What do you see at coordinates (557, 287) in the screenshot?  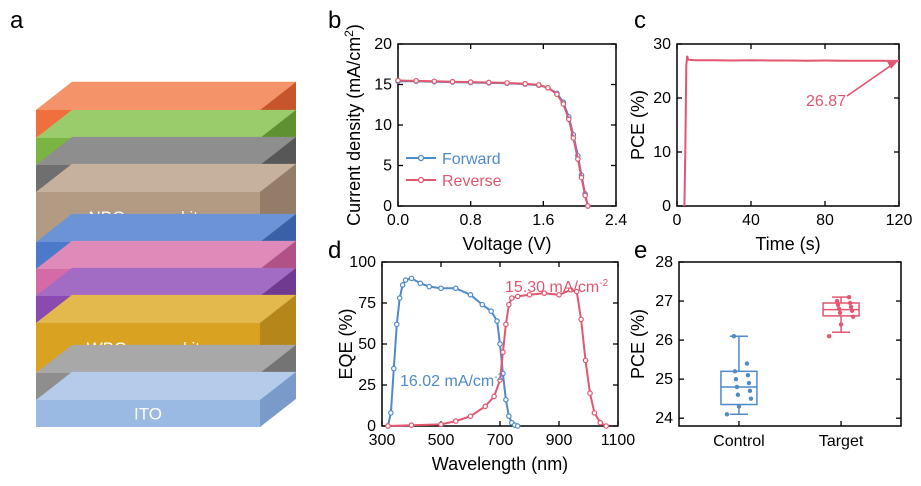 I see `jsc-label: 15.30 mA/cm-2` at bounding box center [557, 287].